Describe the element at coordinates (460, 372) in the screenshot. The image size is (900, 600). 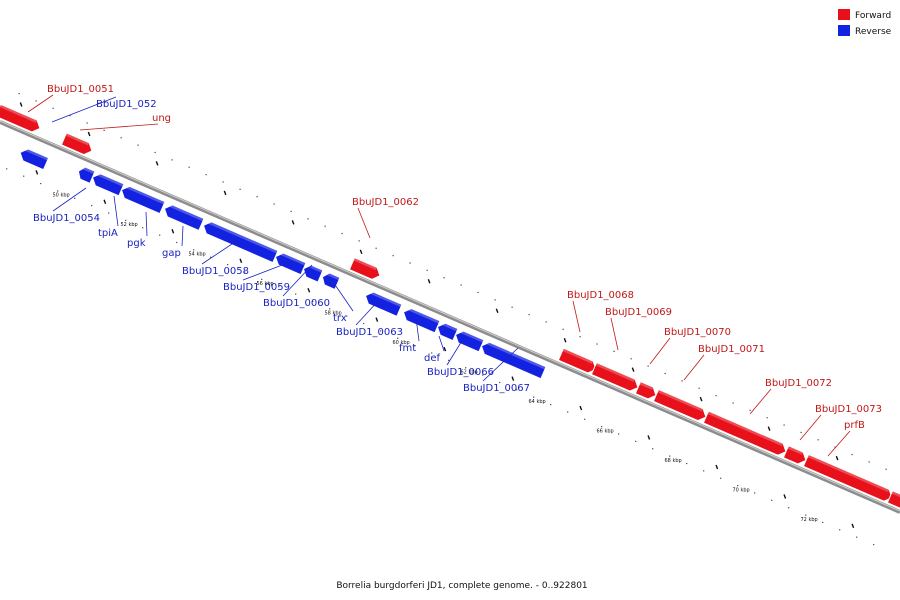
I see `label-bbujd1-0066: BbuJD1_0066` at that location.